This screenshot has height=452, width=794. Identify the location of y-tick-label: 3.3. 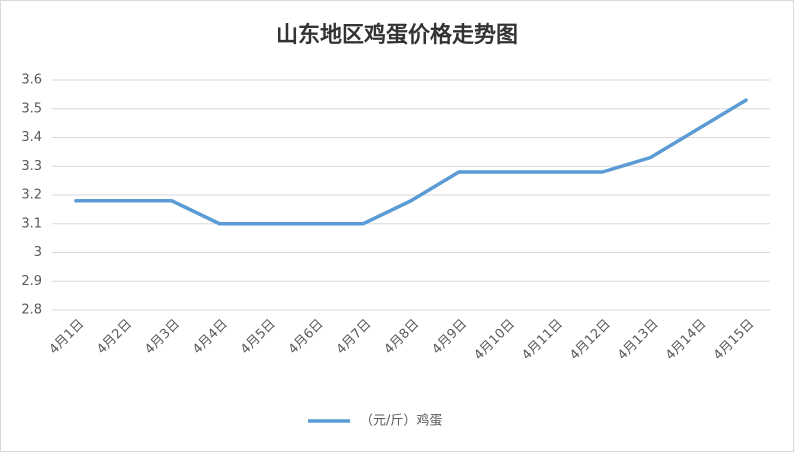
(31, 166).